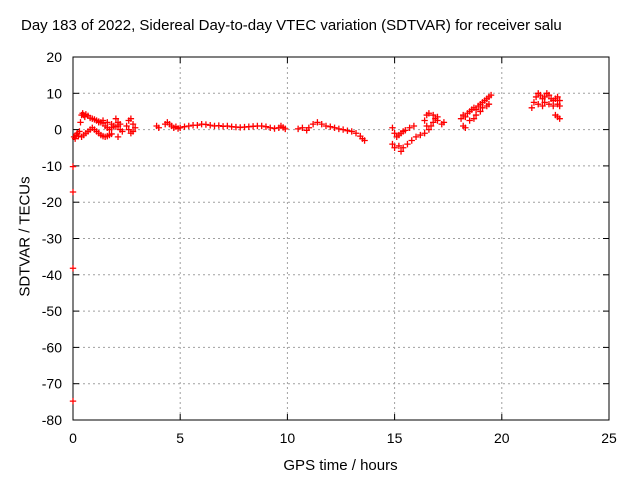 The width and height of the screenshot is (640, 480). What do you see at coordinates (52, 311) in the screenshot?
I see `y-tick-label: -50` at bounding box center [52, 311].